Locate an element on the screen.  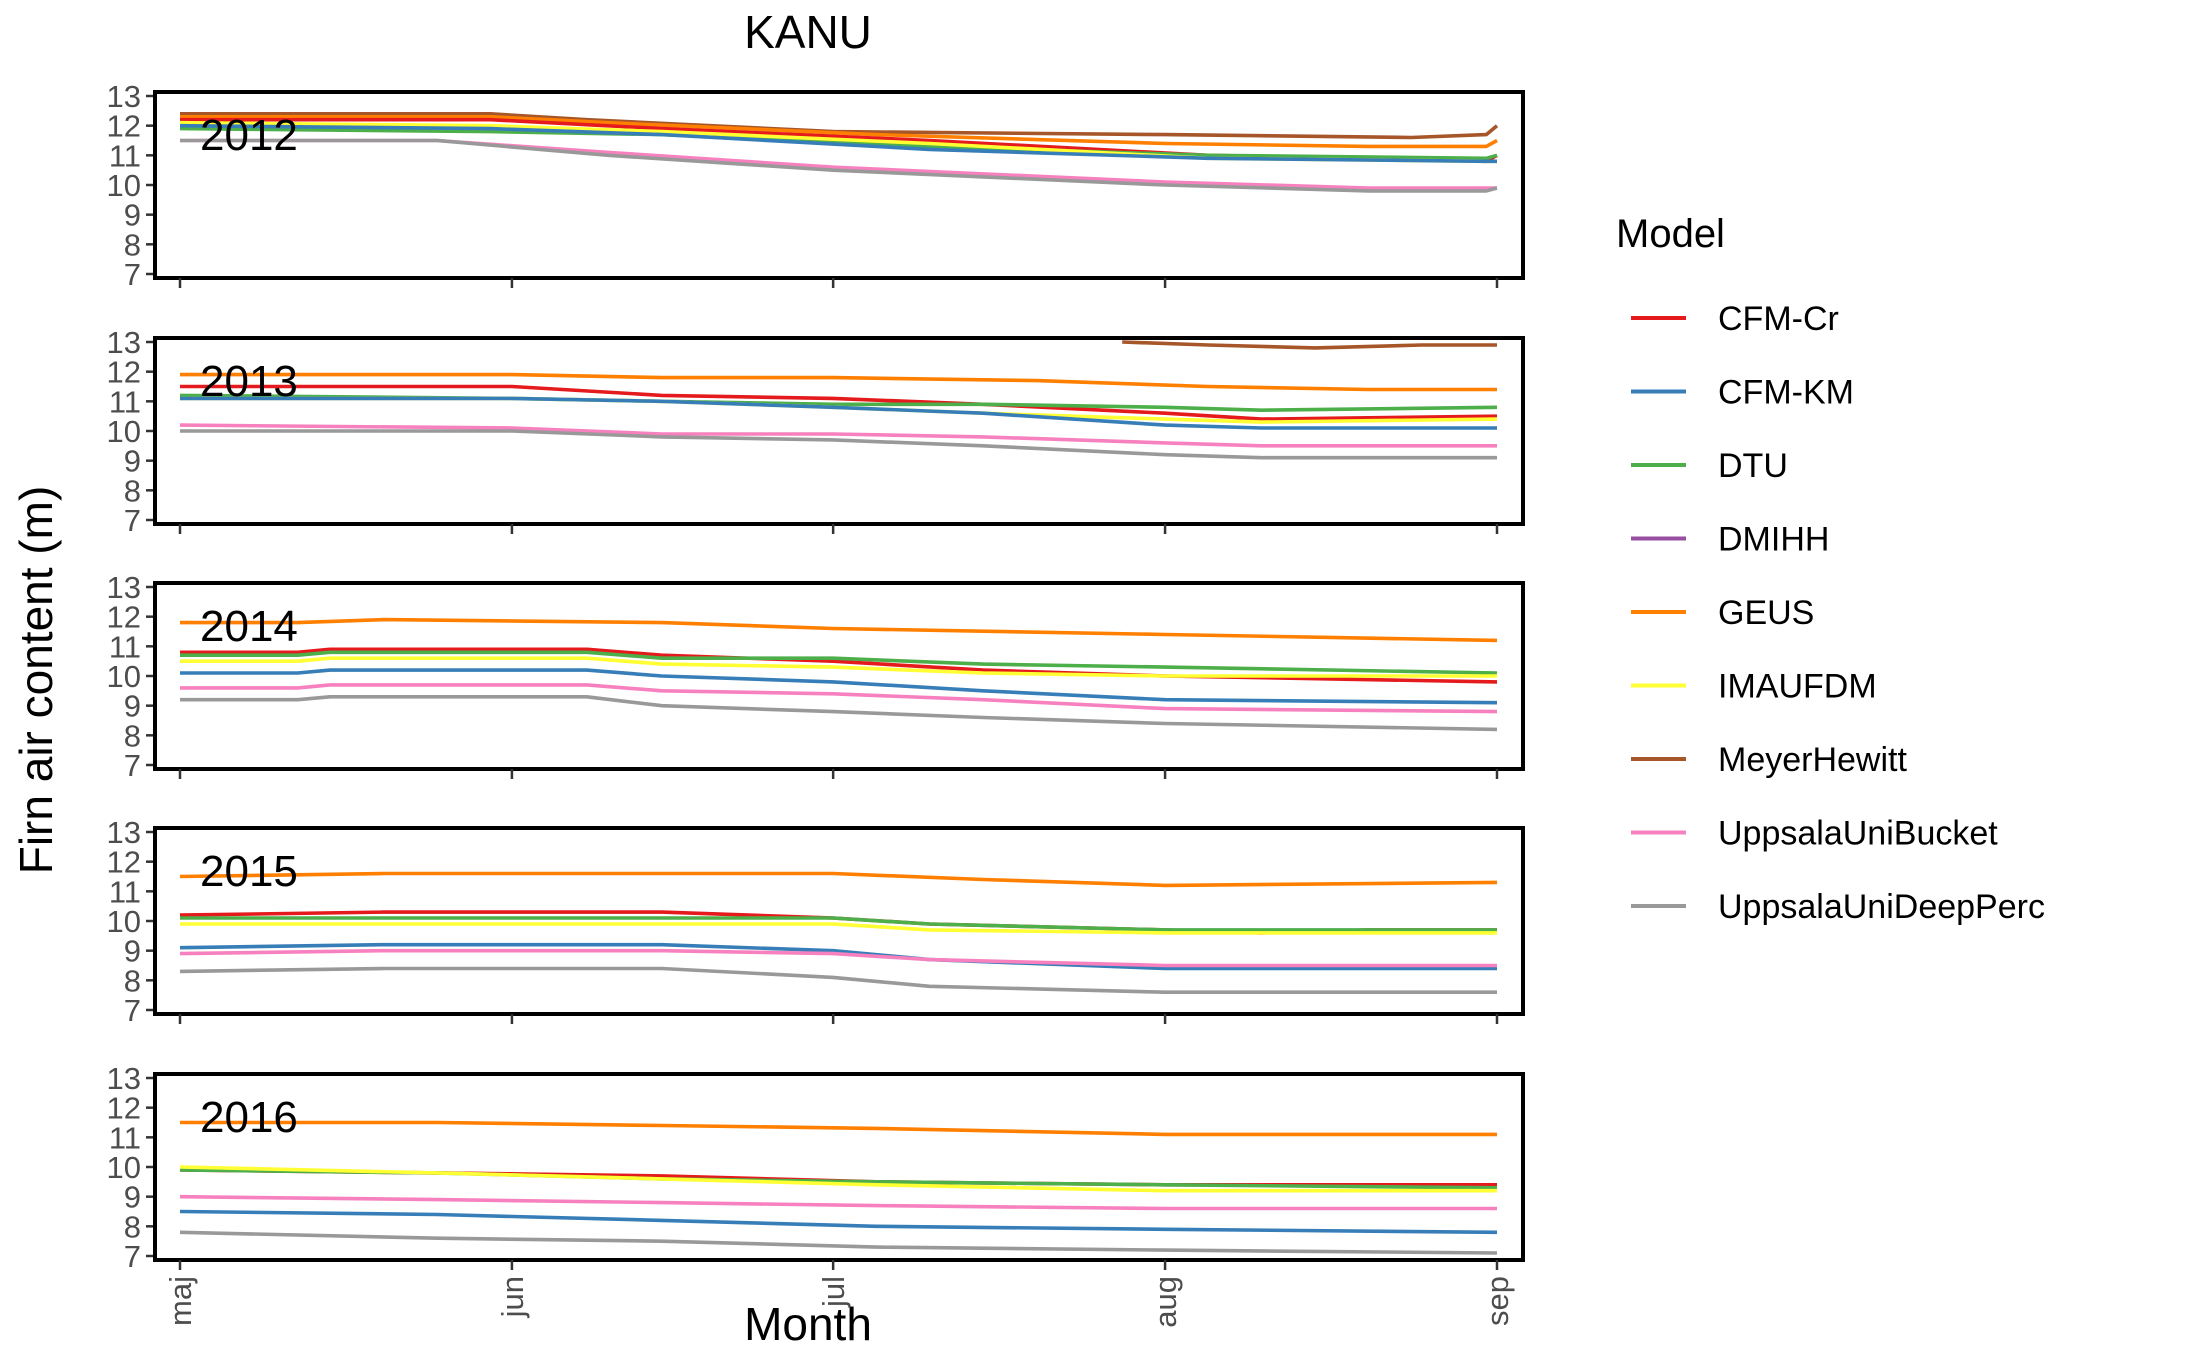
x-tick-label: jul is located at coordinates (833, 1292).